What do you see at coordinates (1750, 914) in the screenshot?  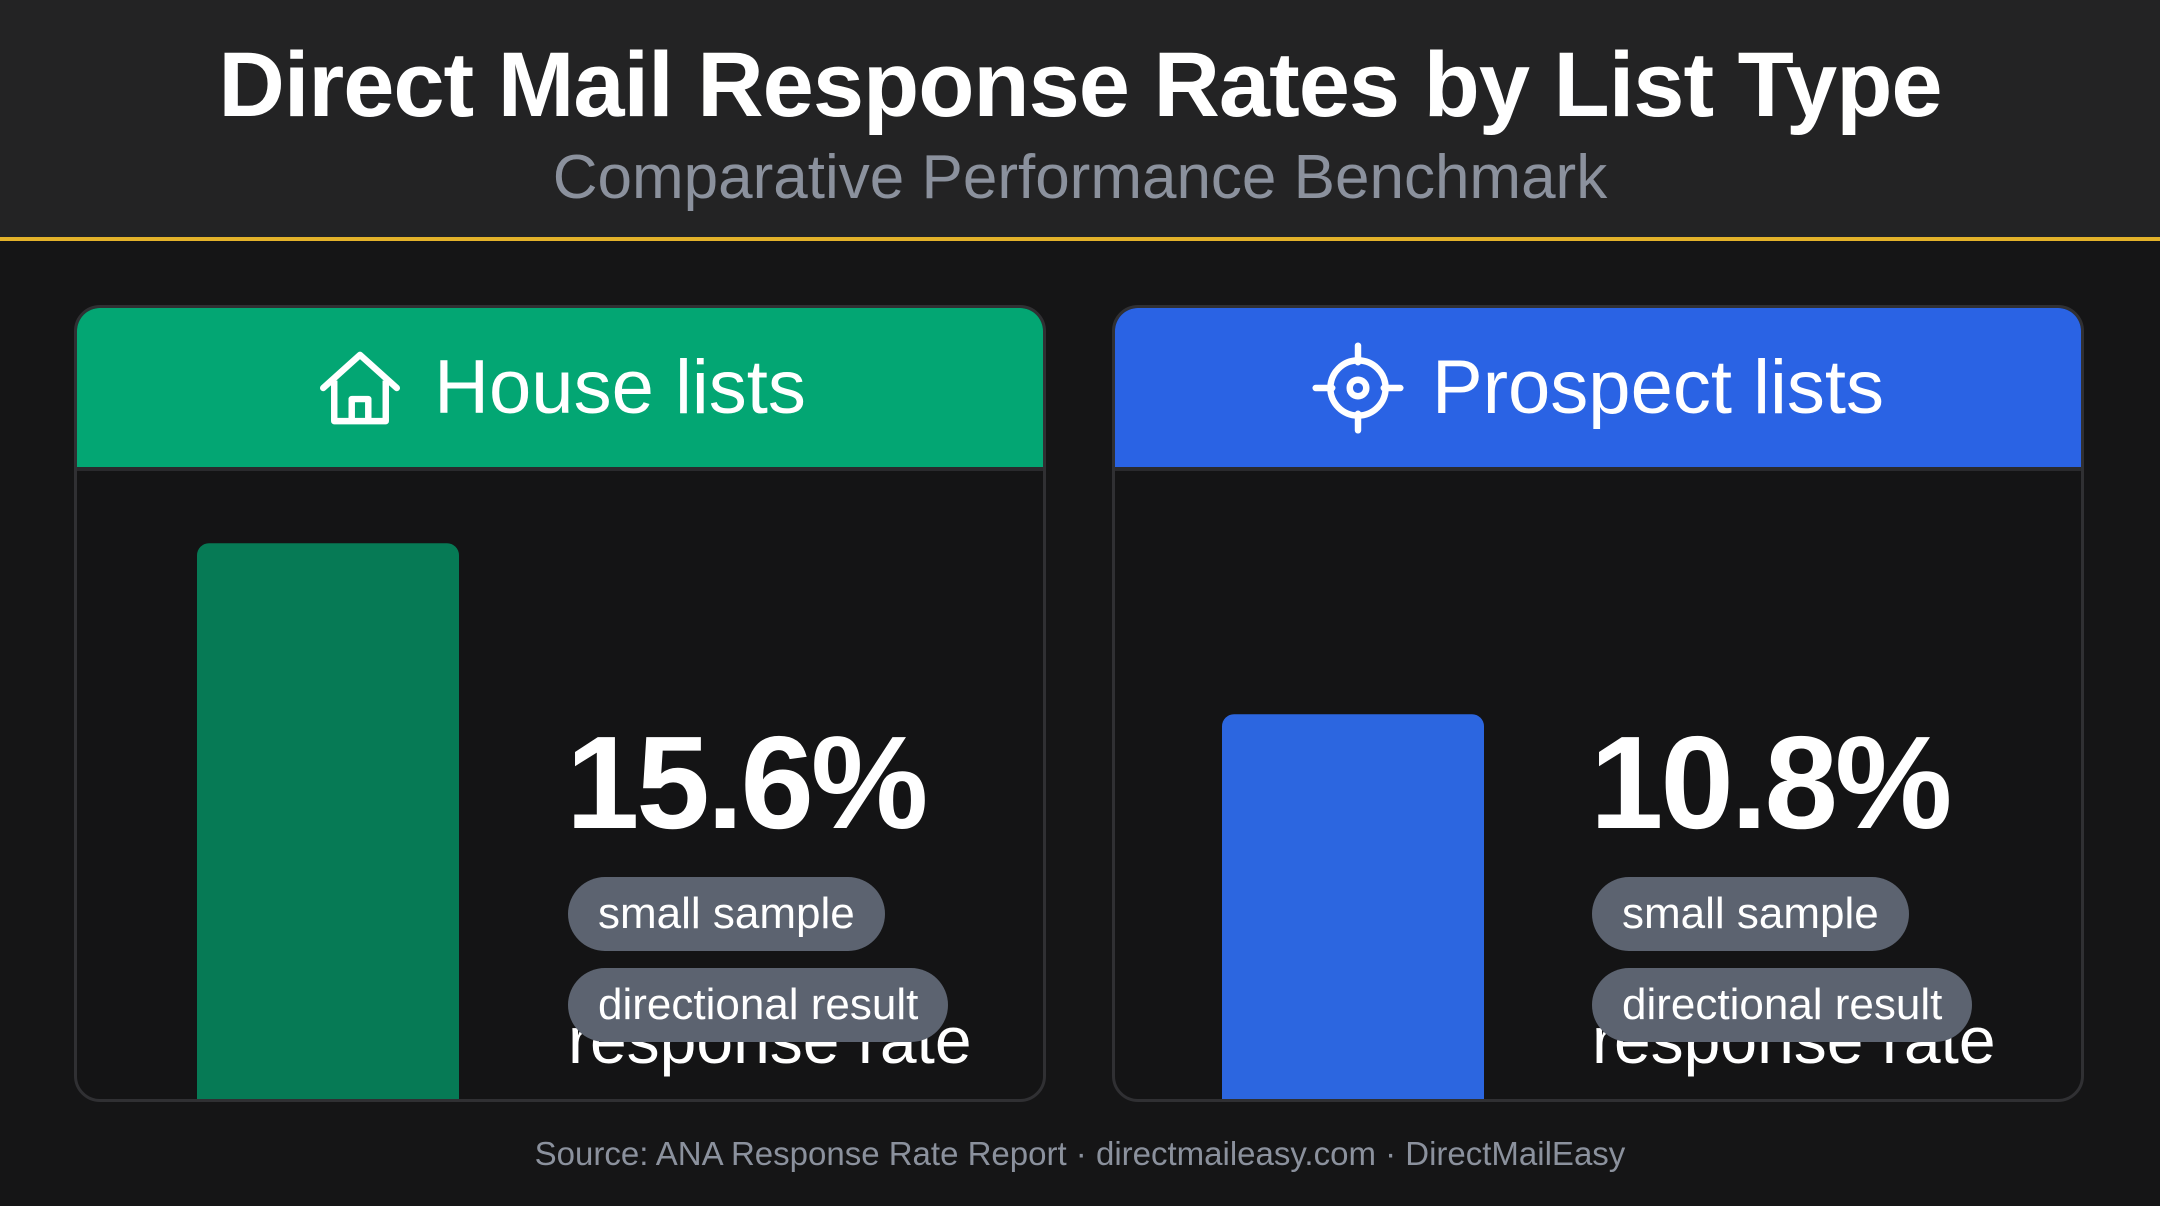 I see `prospect-lists-small-sample-badge: small sample` at bounding box center [1750, 914].